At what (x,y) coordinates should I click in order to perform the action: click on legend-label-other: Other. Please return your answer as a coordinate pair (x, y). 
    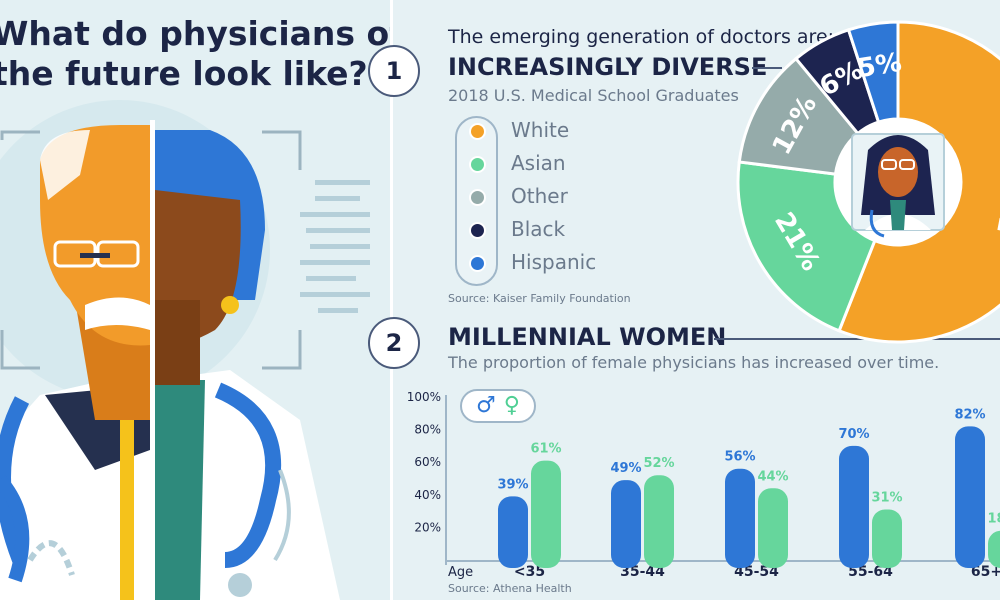
    Looking at the image, I should click on (539, 196).